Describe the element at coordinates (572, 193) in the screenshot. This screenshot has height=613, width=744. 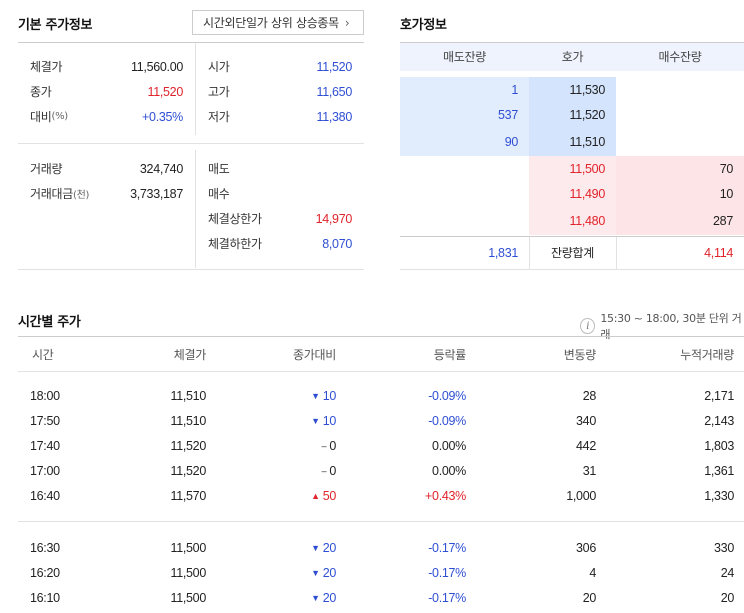
I see `ob-bid-price-2: 11,490` at that location.